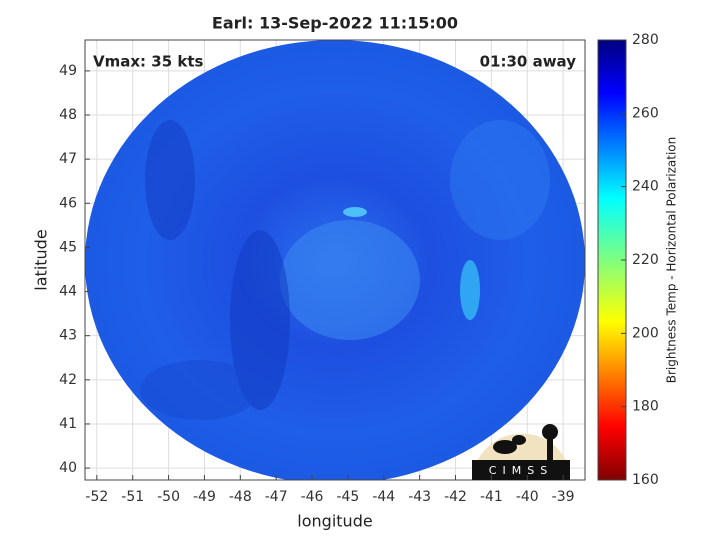 The image size is (720, 540). I want to click on colorbar-tick-label: 180, so click(645, 407).